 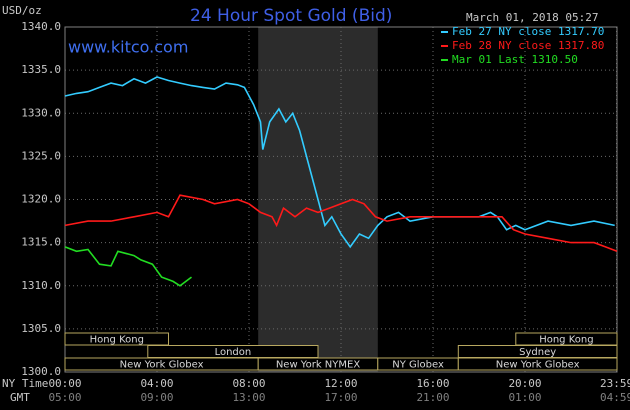 What do you see at coordinates (41, 285) in the screenshot?
I see `y-tick-label: 1310.0` at bounding box center [41, 285].